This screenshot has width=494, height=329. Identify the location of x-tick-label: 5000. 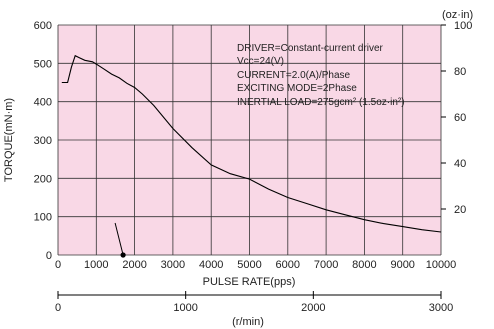
(249, 265).